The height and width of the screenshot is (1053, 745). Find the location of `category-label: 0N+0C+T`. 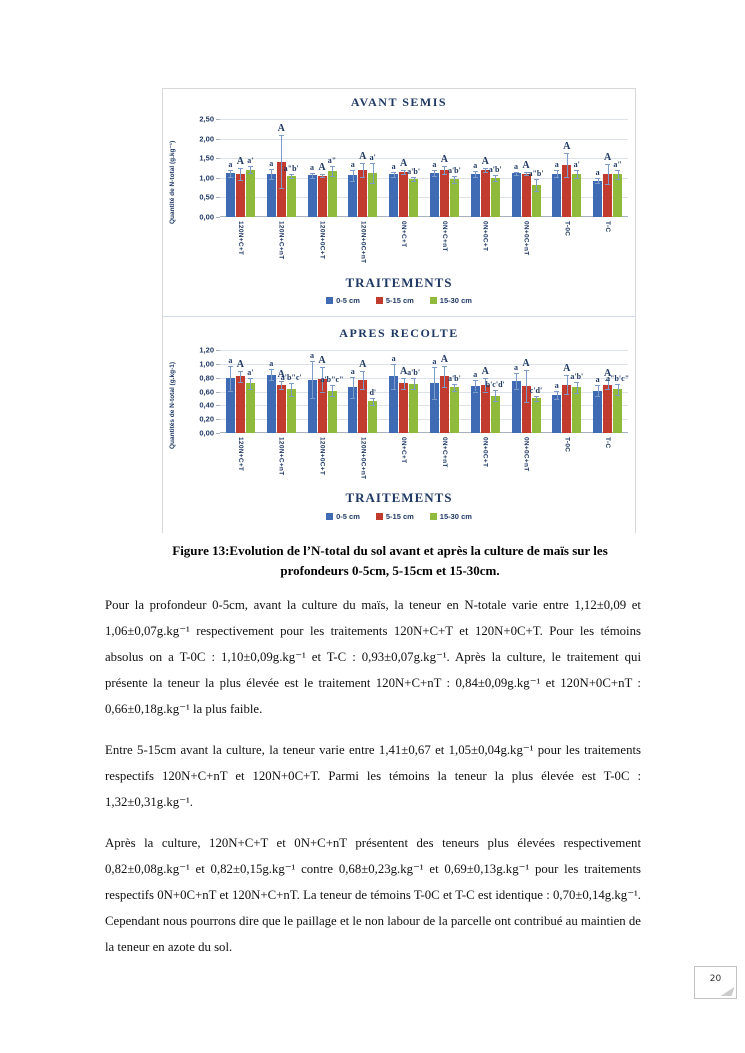

category-label: 0N+0C+T is located at coordinates (485, 452).